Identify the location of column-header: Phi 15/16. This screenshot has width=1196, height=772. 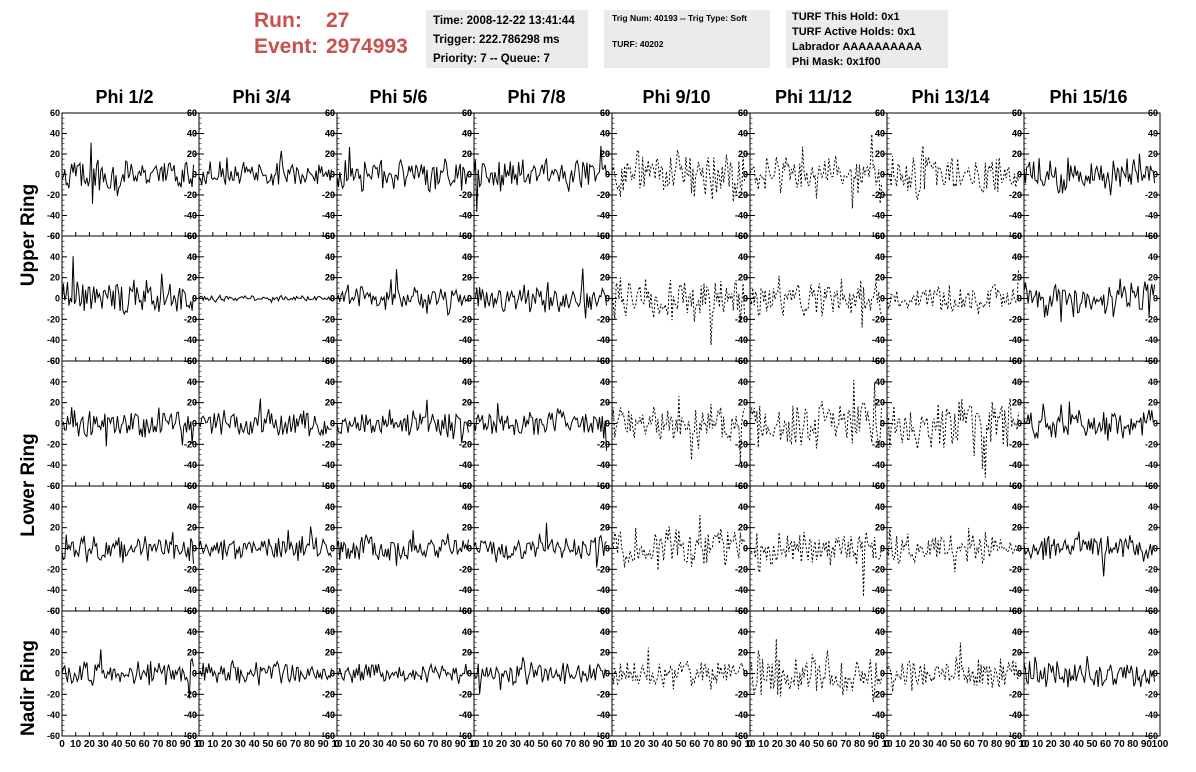
(1088, 97).